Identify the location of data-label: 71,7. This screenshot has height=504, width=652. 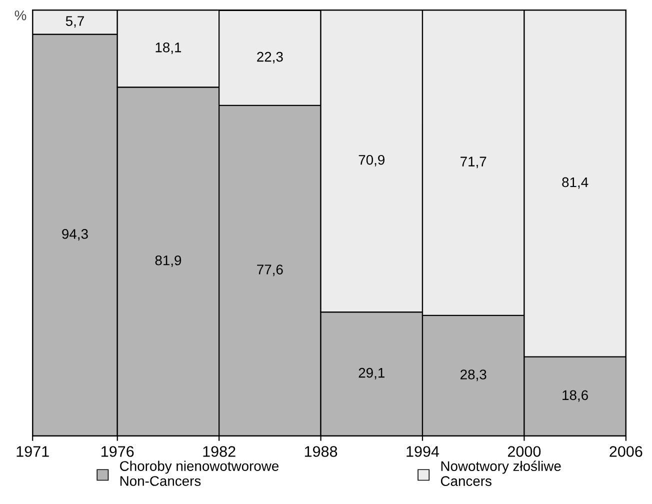
(473, 162).